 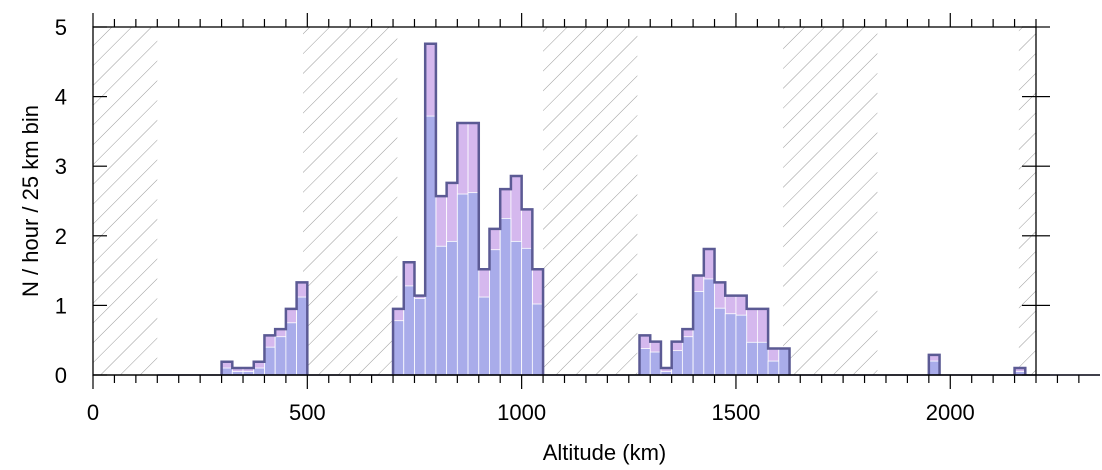 I want to click on x-tick-label: 500, so click(x=307, y=412).